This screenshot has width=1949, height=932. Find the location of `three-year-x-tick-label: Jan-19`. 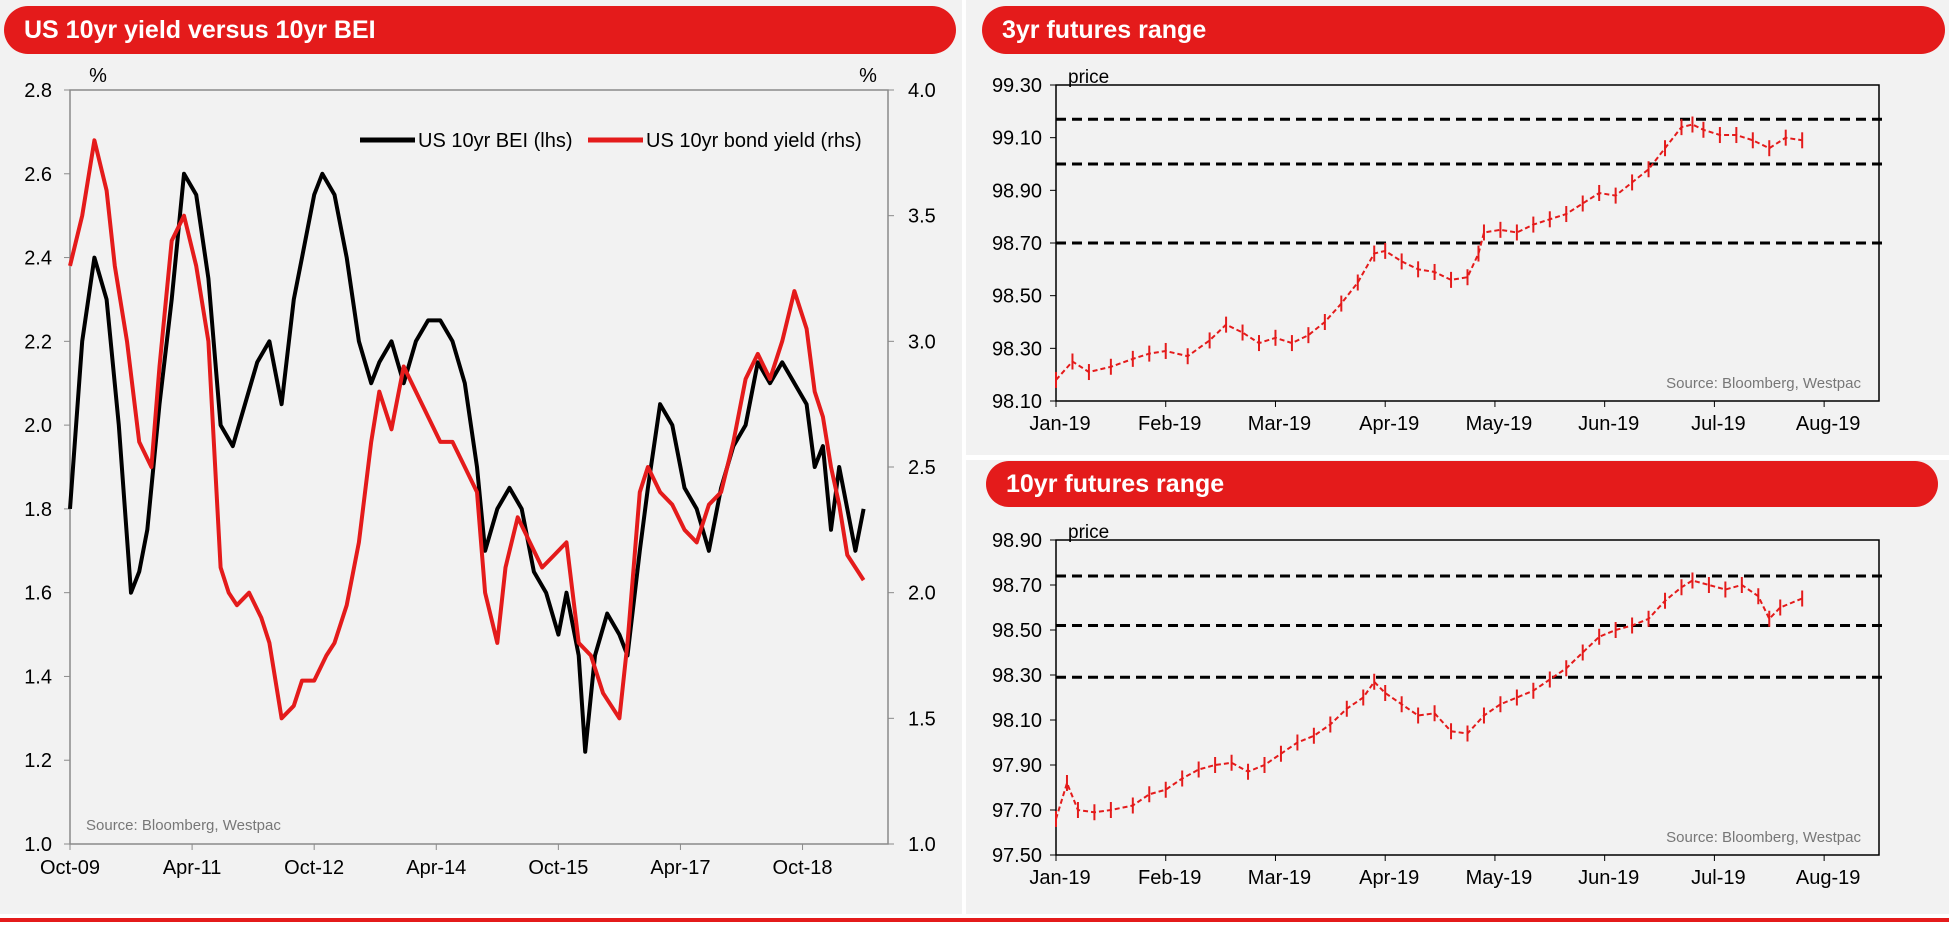

three-year-x-tick-label: Jan-19 is located at coordinates (1059, 424).